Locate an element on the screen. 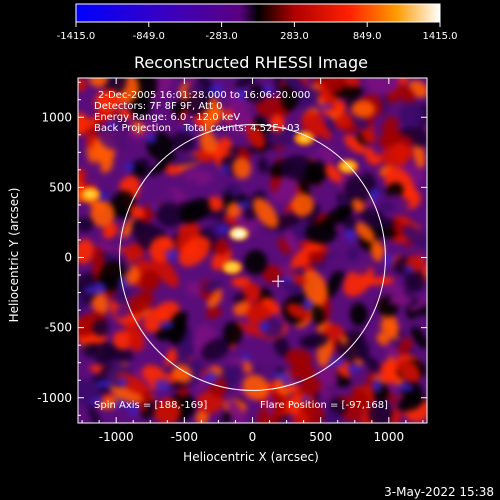  x-tick-label: 1000 is located at coordinates (389, 437).